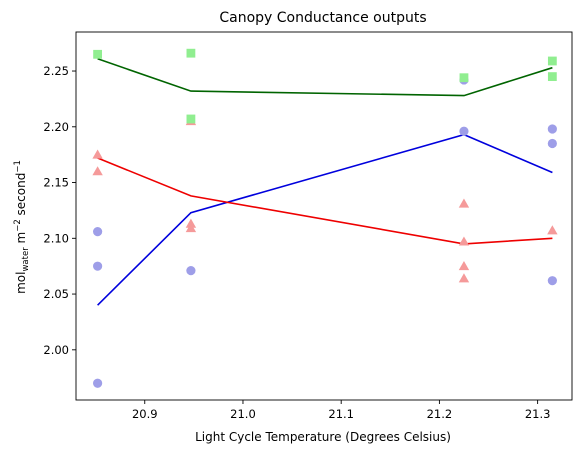  I want to click on chart-title: Canopy Conductance outputs, so click(322, 18).